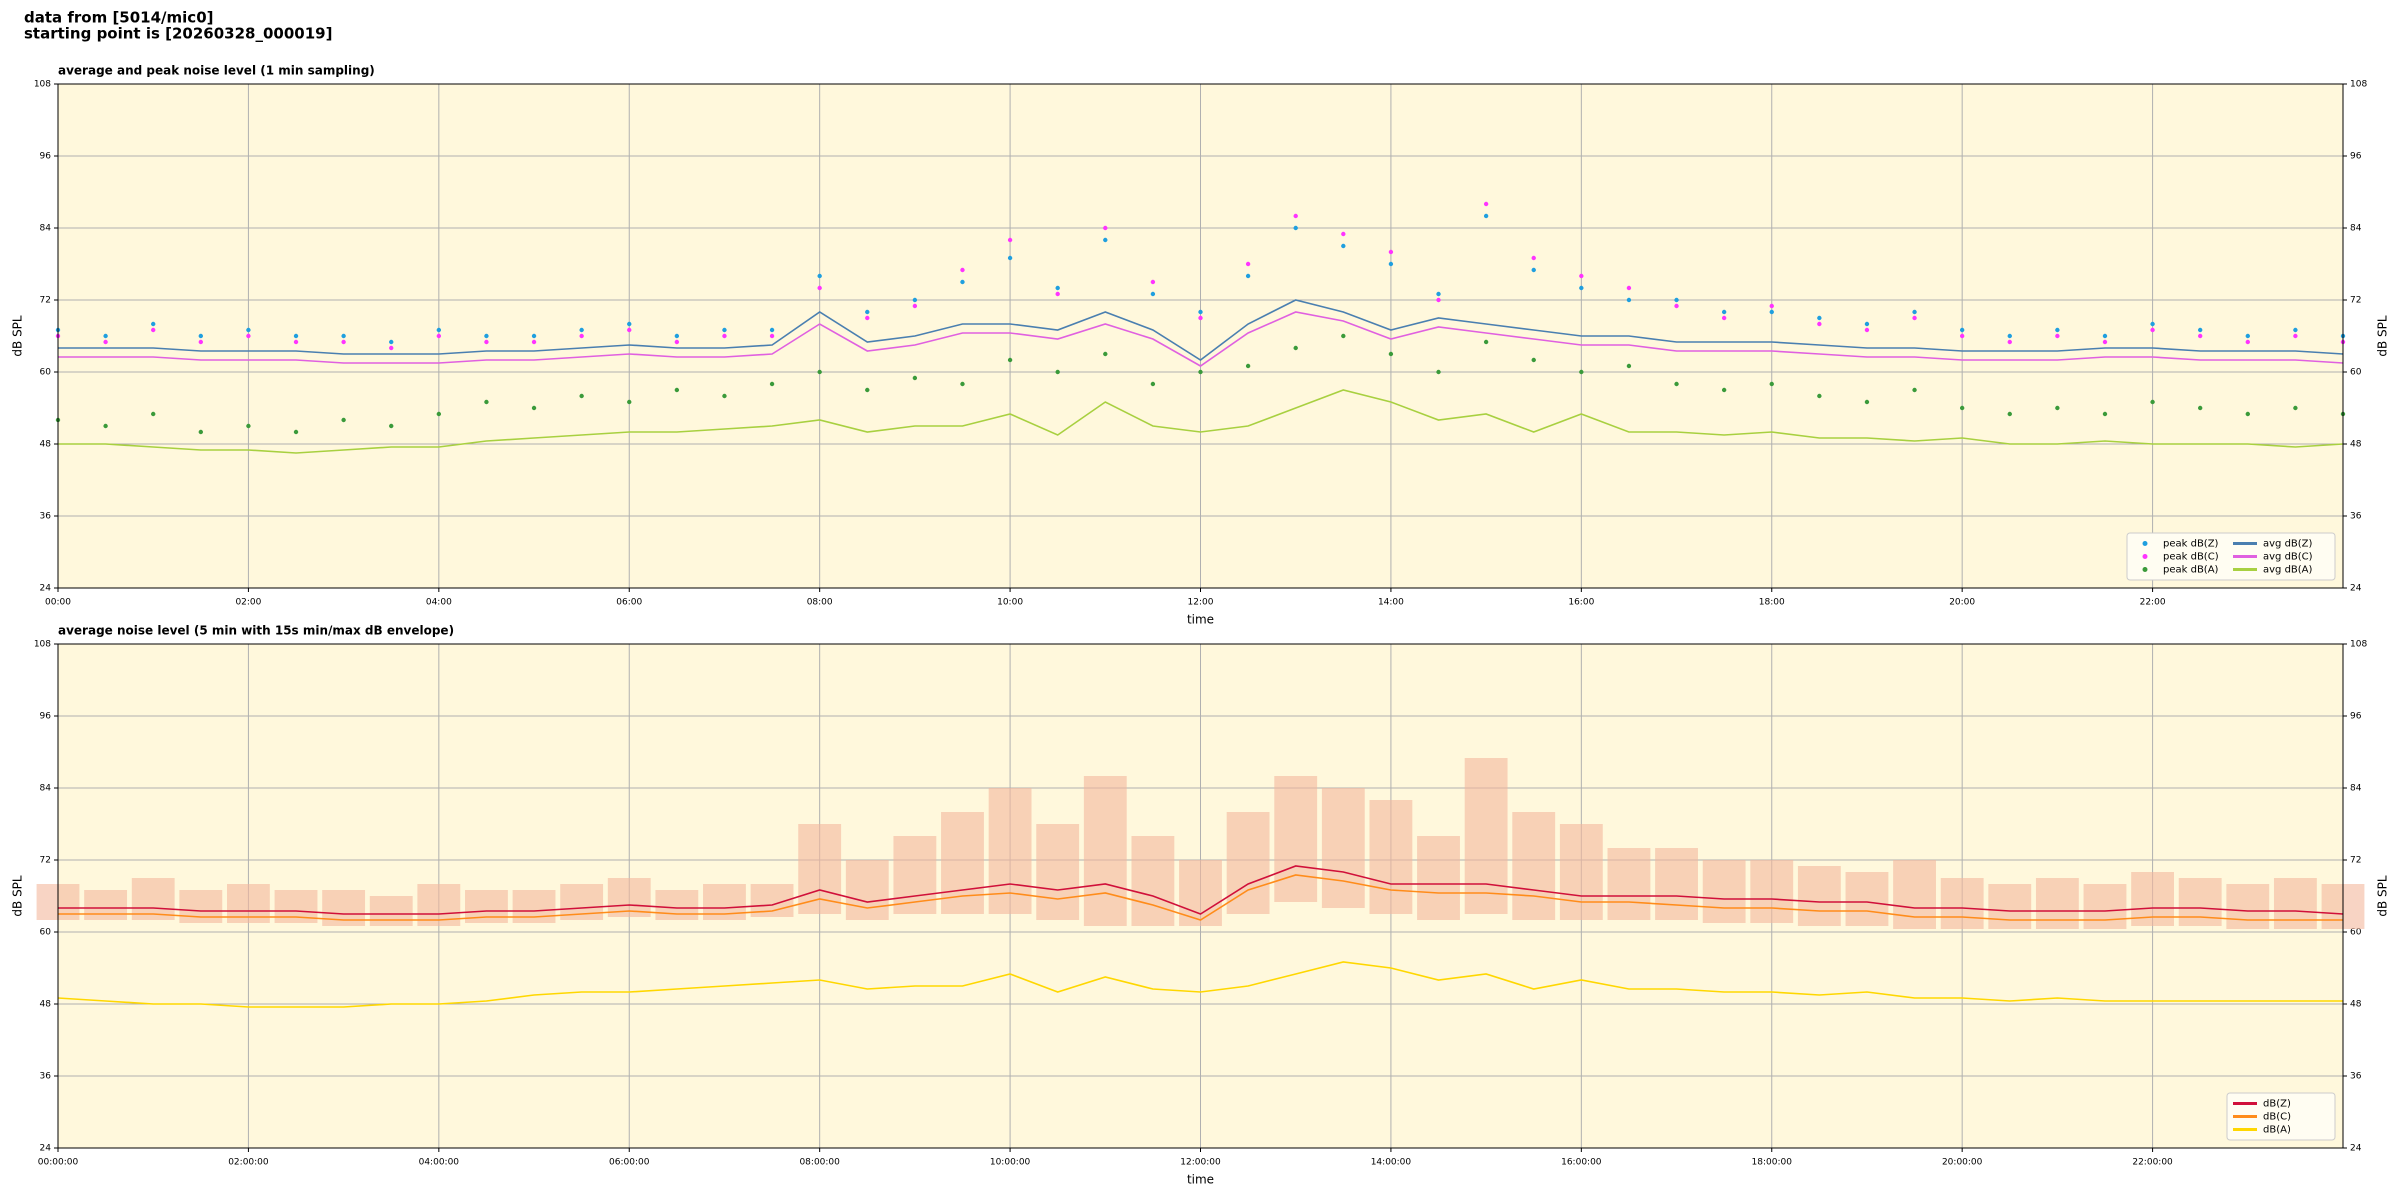 Image resolution: width=2400 pixels, height=1200 pixels. What do you see at coordinates (248, 1163) in the screenshot?
I see `x-tick-label: 02:00:00` at bounding box center [248, 1163].